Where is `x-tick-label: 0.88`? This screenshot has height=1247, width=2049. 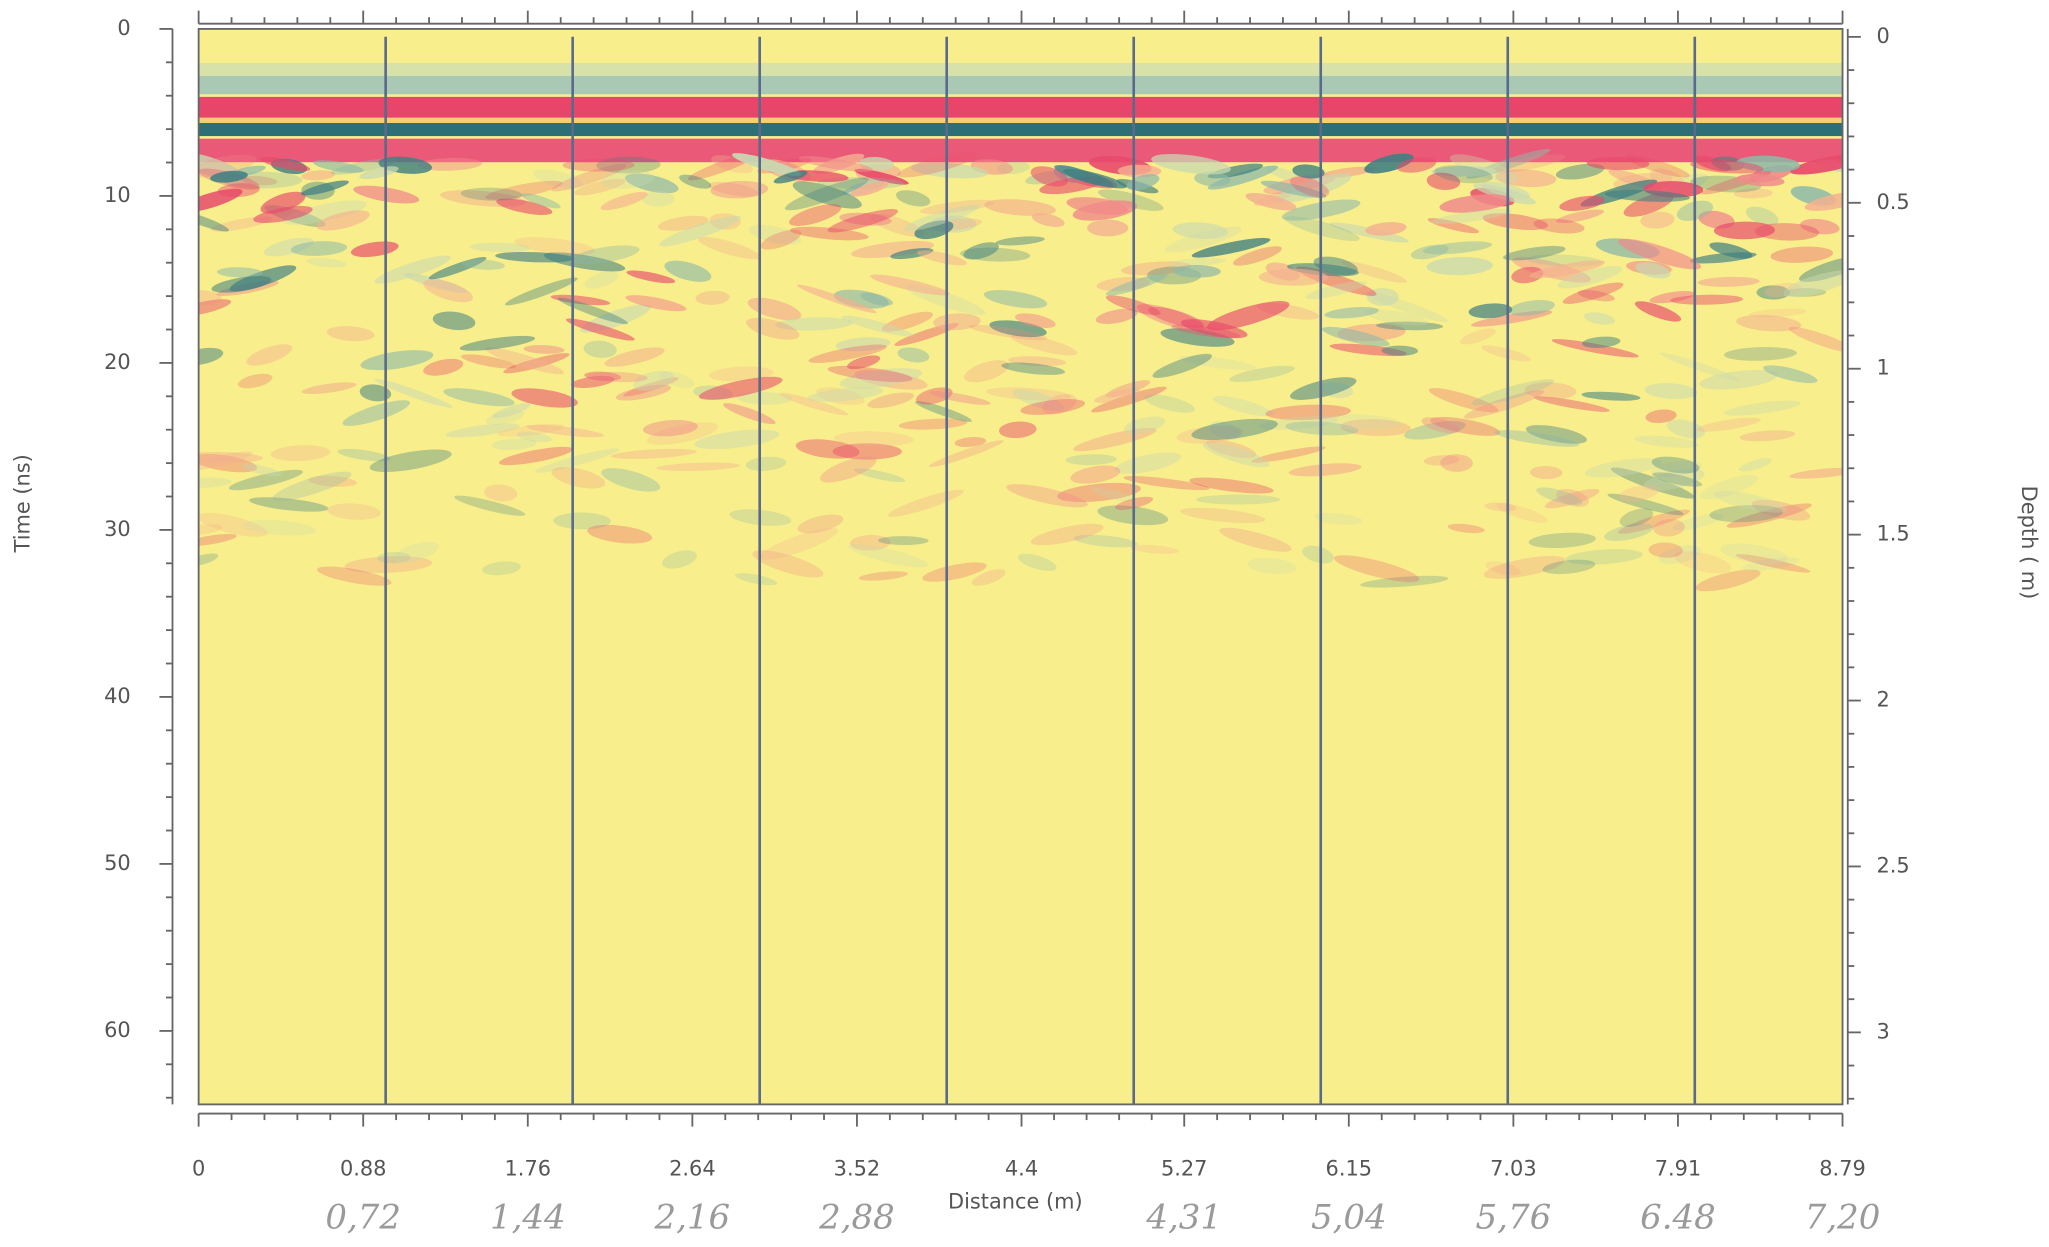
x-tick-label: 0.88 is located at coordinates (363, 1169).